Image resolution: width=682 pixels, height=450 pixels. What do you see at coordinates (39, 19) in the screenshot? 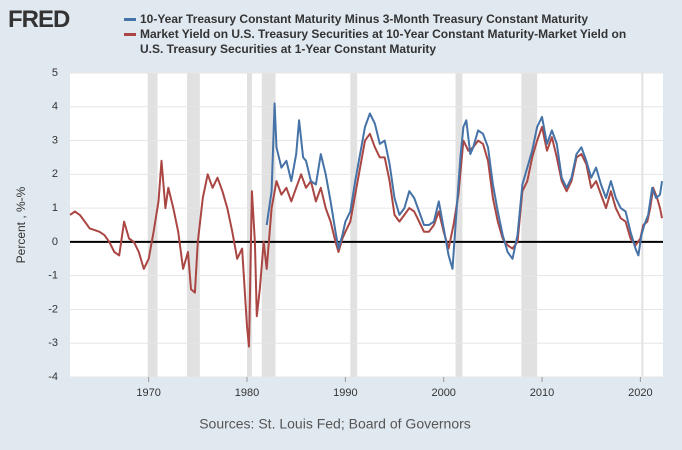
I see `logo: FRED` at bounding box center [39, 19].